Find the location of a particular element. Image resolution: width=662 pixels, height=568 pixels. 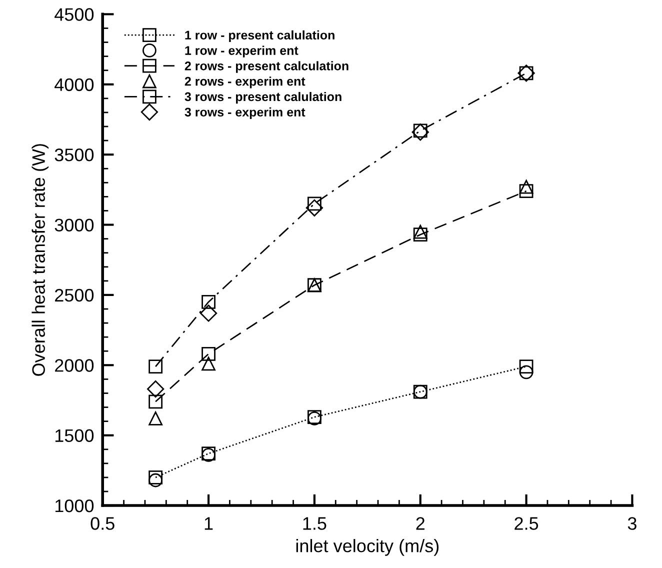

x-tick-label: 1 is located at coordinates (208, 523).